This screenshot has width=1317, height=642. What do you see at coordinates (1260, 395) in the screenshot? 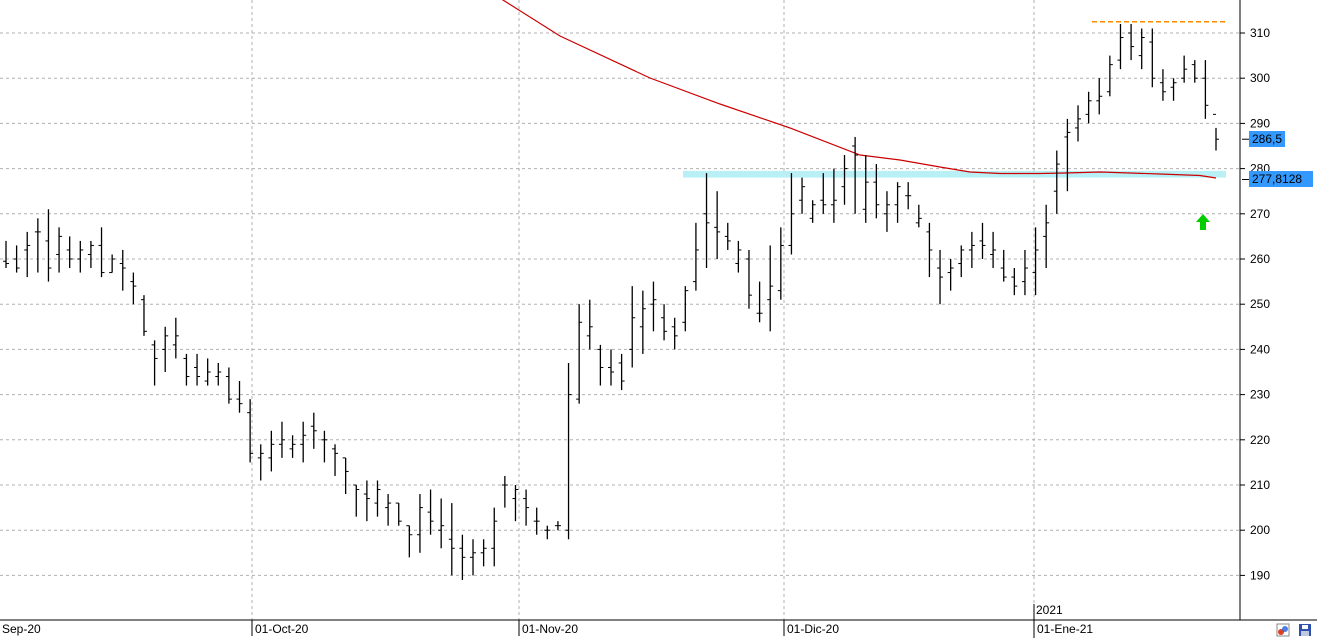
I see `y-tick-label: 230` at bounding box center [1260, 395].